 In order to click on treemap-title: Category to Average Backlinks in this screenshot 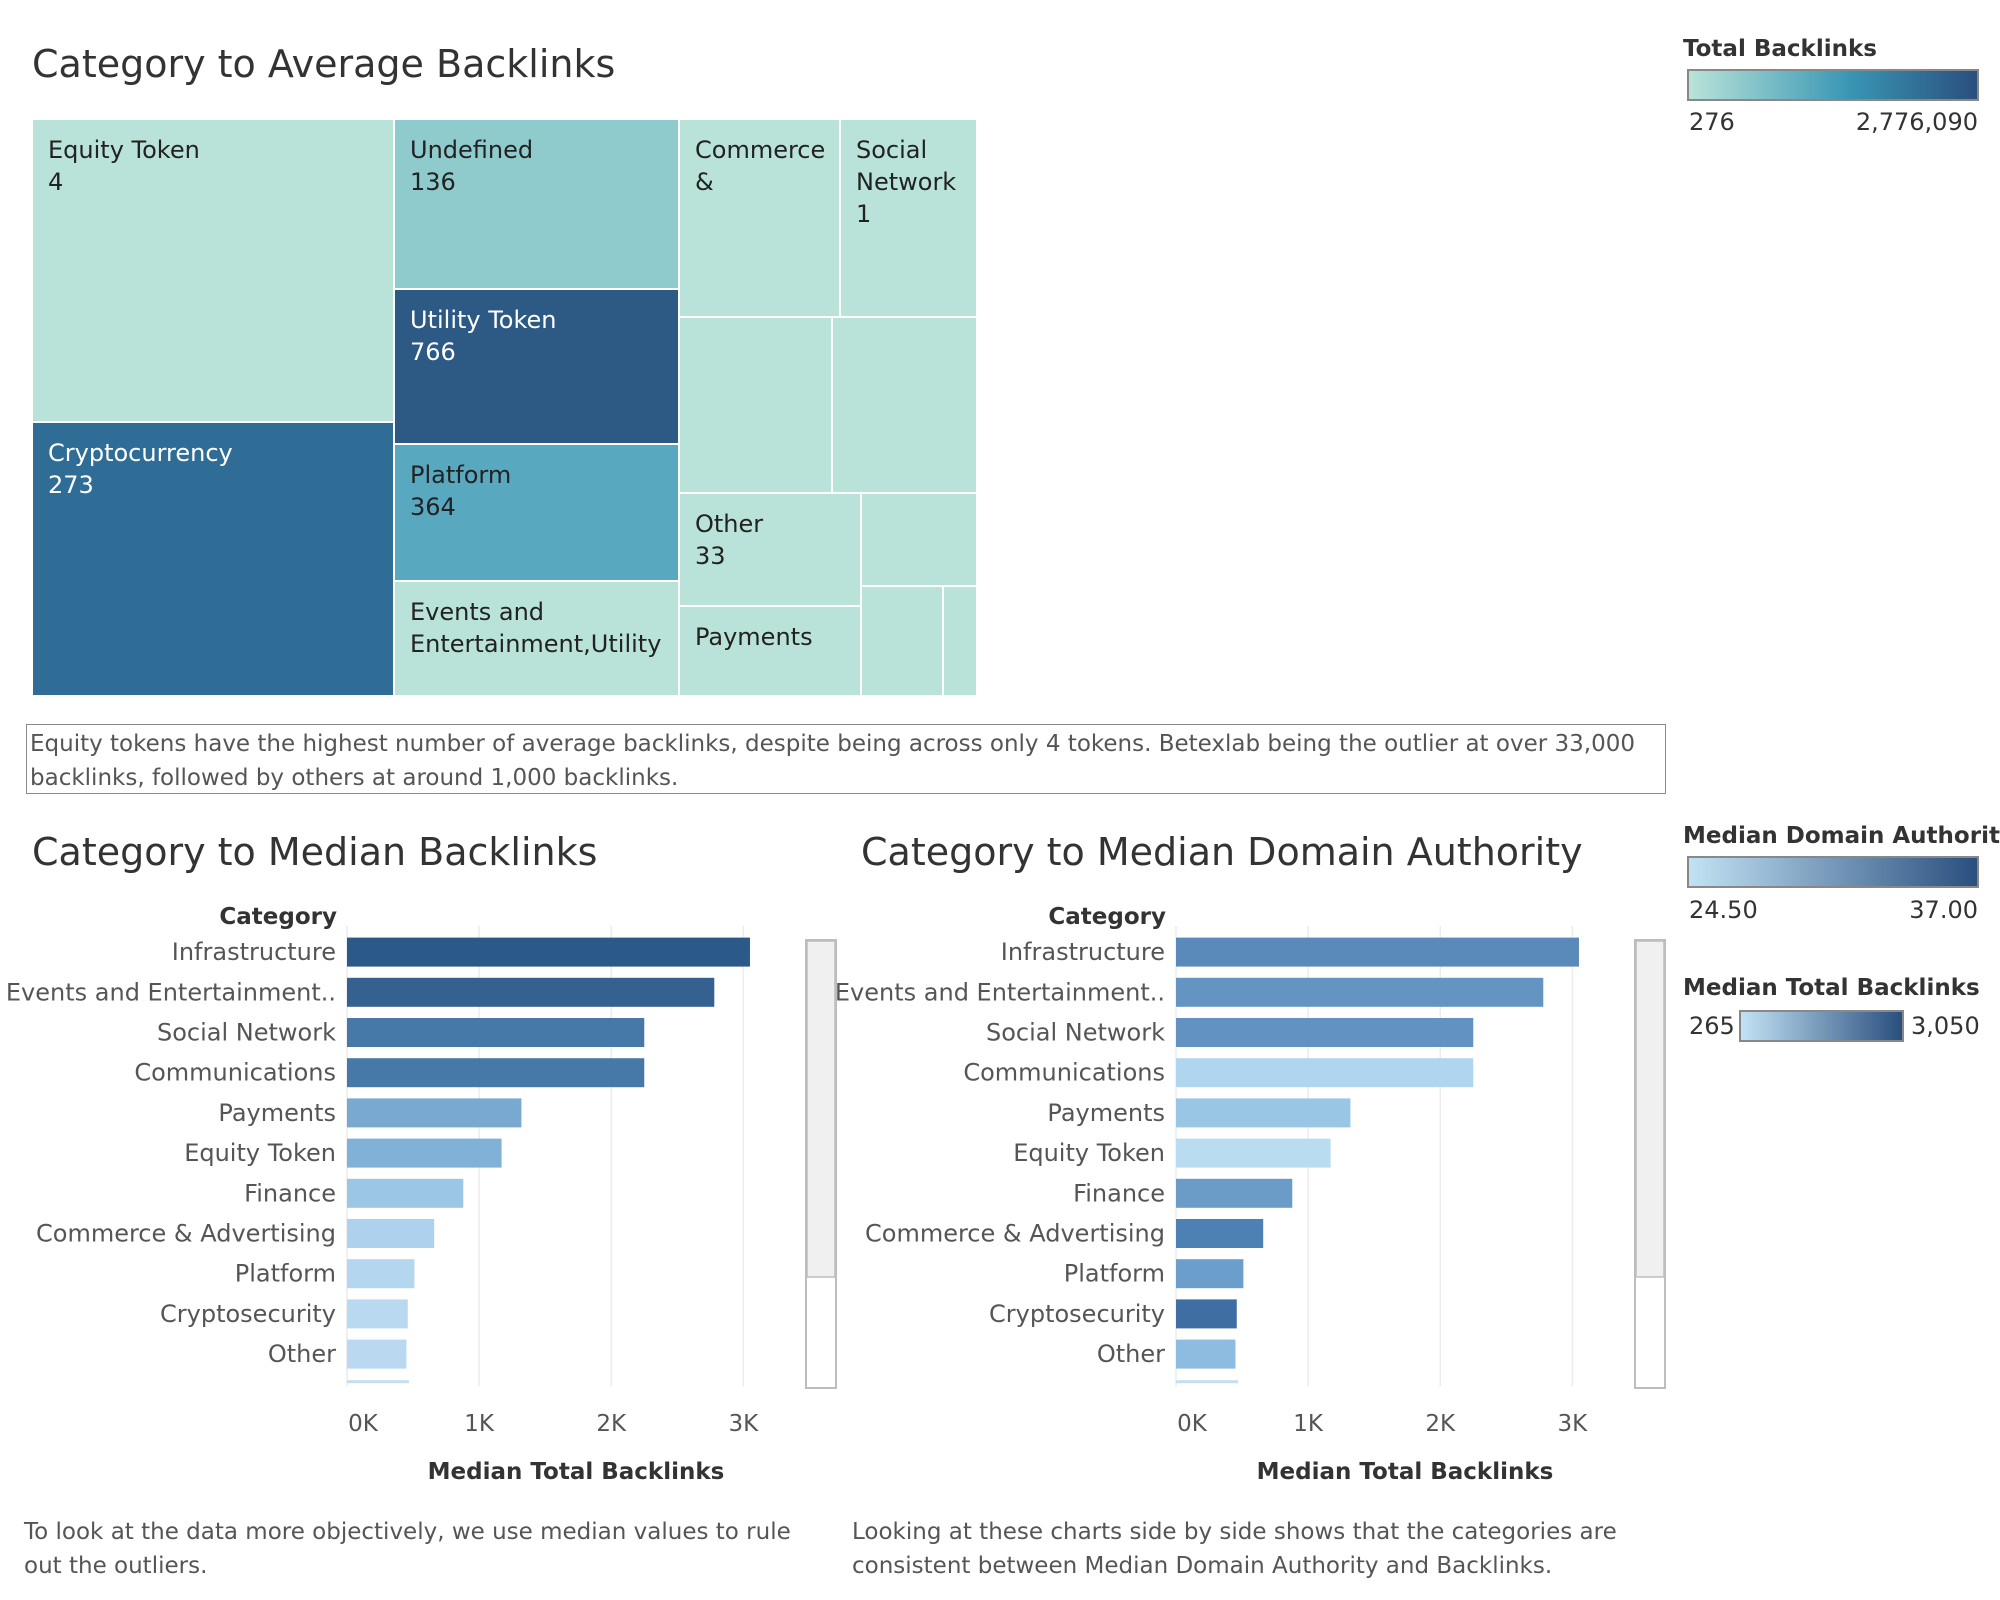, I will do `click(324, 64)`.